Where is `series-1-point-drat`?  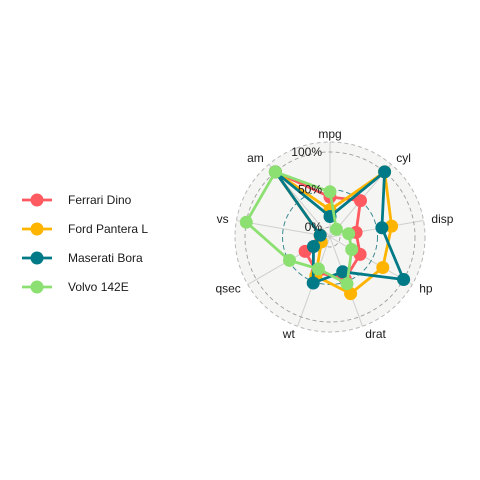 series-1-point-drat is located at coordinates (351, 294).